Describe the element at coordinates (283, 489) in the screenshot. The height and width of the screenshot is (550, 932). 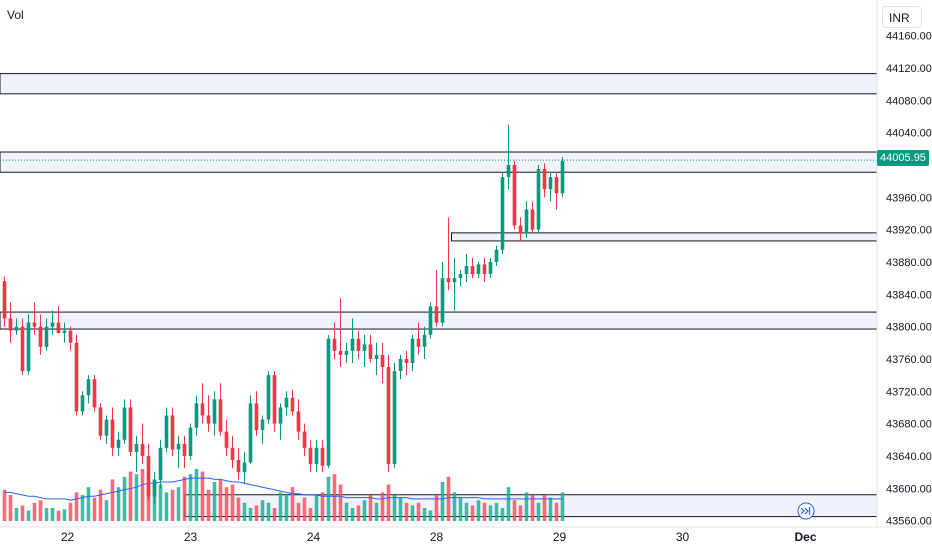
I see `volume-ma-layer` at that location.